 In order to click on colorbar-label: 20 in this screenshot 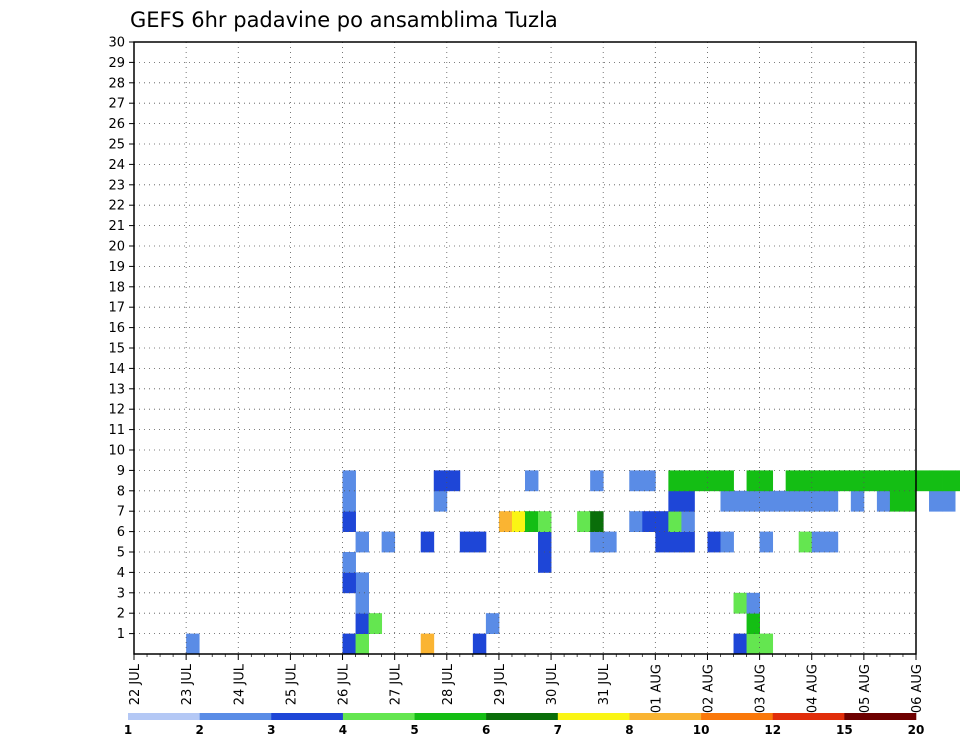, I will do `click(916, 730)`.